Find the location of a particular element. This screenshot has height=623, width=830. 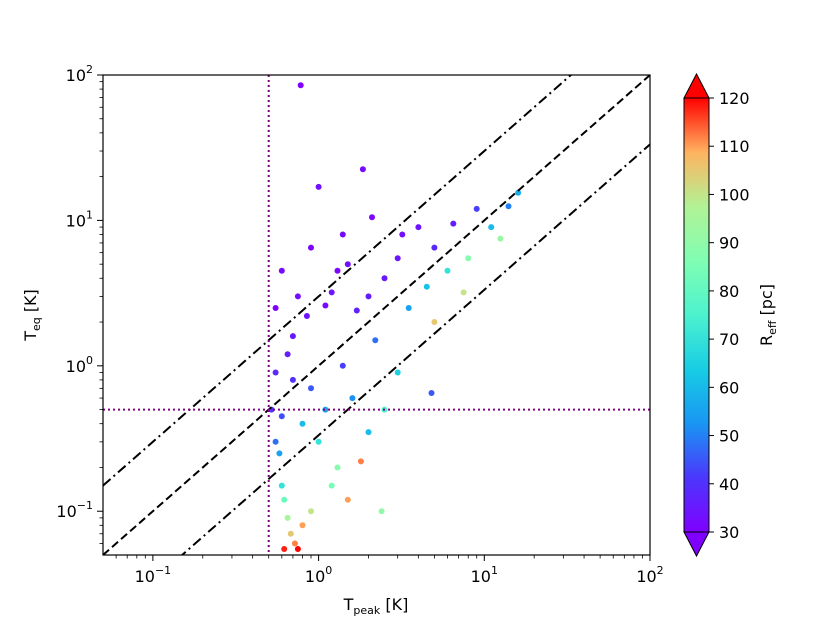

colorbar-tick-label: 50 is located at coordinates (729, 436).